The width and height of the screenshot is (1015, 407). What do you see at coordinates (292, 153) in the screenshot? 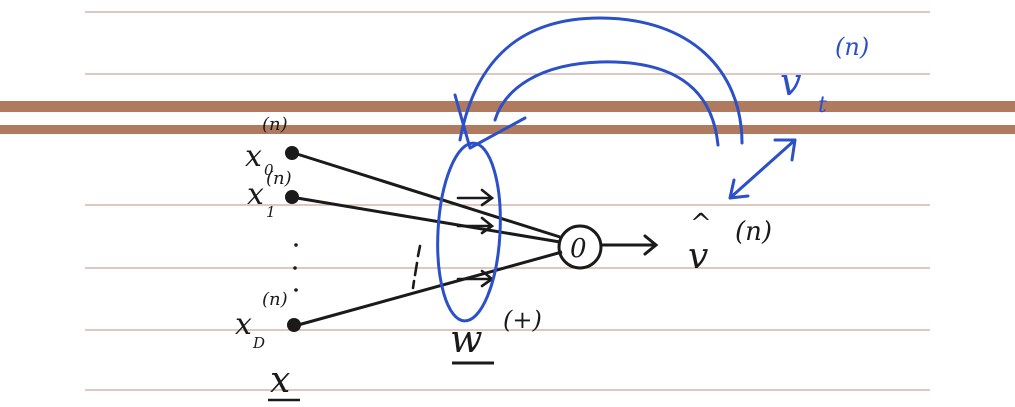
I see `input-node-x0` at bounding box center [292, 153].